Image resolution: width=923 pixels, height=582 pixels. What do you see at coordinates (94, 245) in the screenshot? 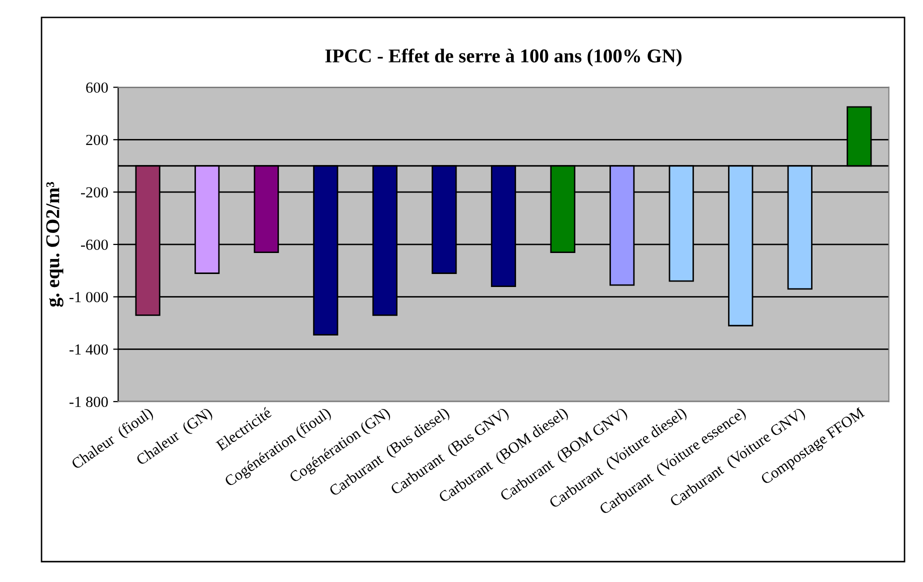
I see `y-tick-label: -600` at bounding box center [94, 245].